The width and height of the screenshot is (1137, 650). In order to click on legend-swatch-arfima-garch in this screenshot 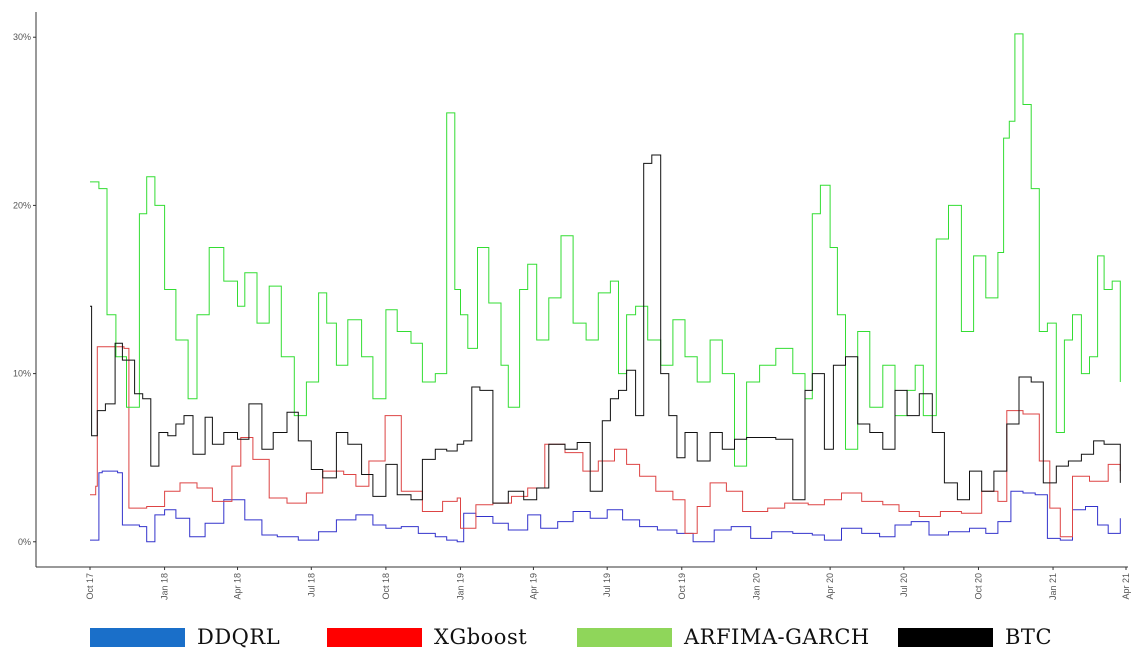, I will do `click(624, 637)`.